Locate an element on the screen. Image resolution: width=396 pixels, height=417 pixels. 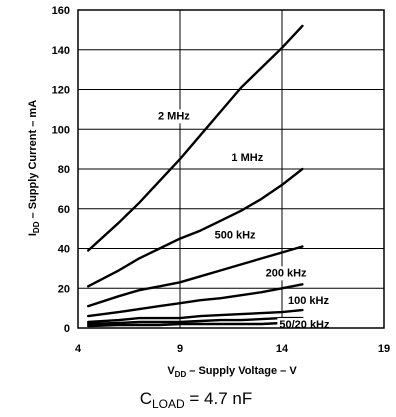
caption-subscript: LOAD is located at coordinates (168, 404).